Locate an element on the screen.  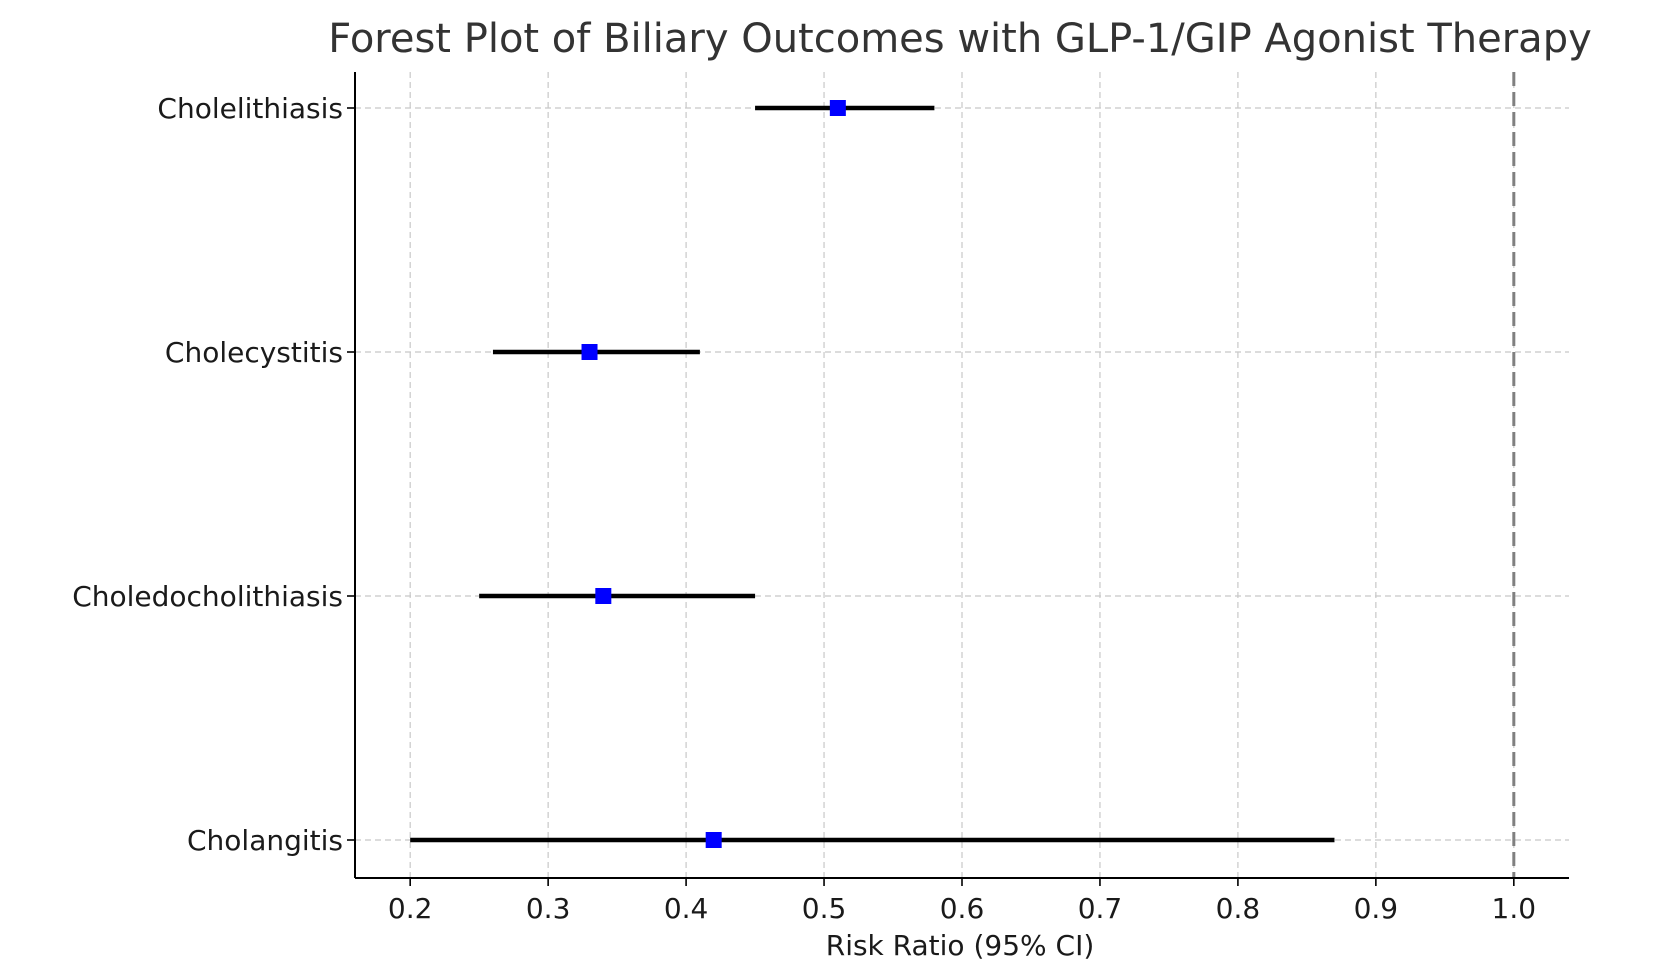
x-tick-label: 0.9 is located at coordinates (1376, 908).